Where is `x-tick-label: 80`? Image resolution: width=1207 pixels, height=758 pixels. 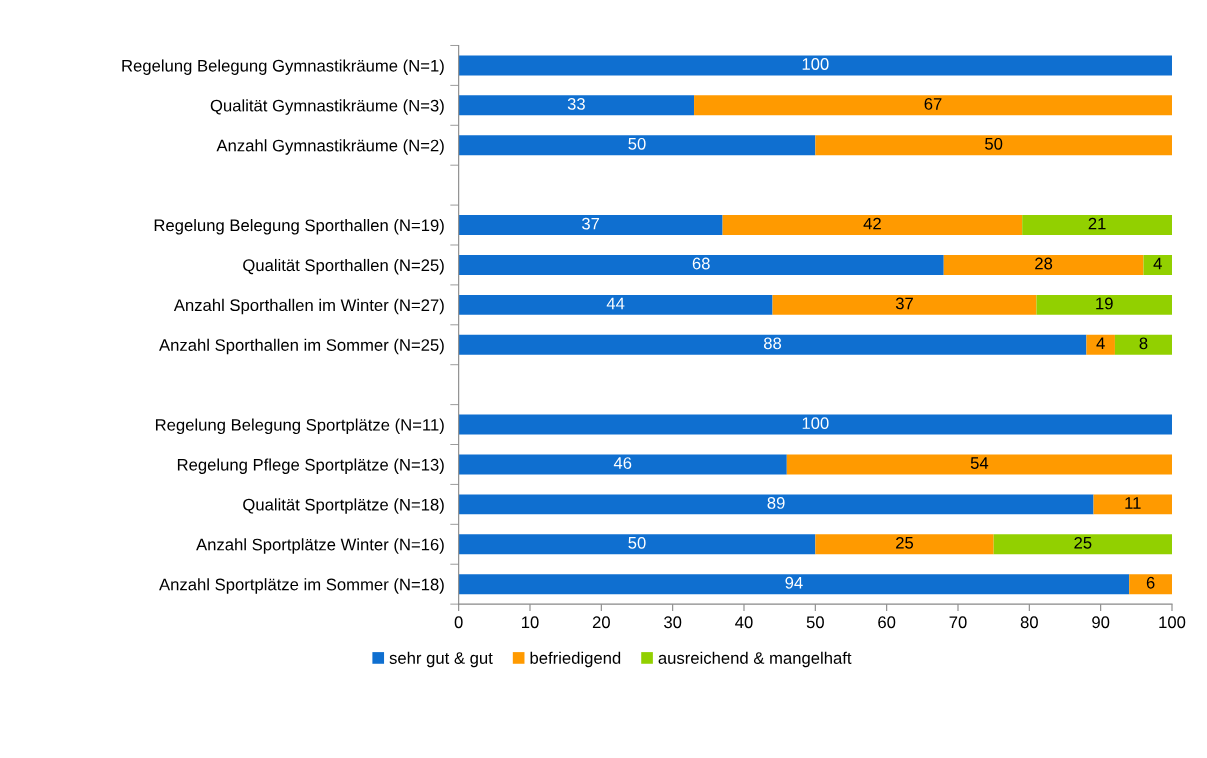 x-tick-label: 80 is located at coordinates (1029, 622).